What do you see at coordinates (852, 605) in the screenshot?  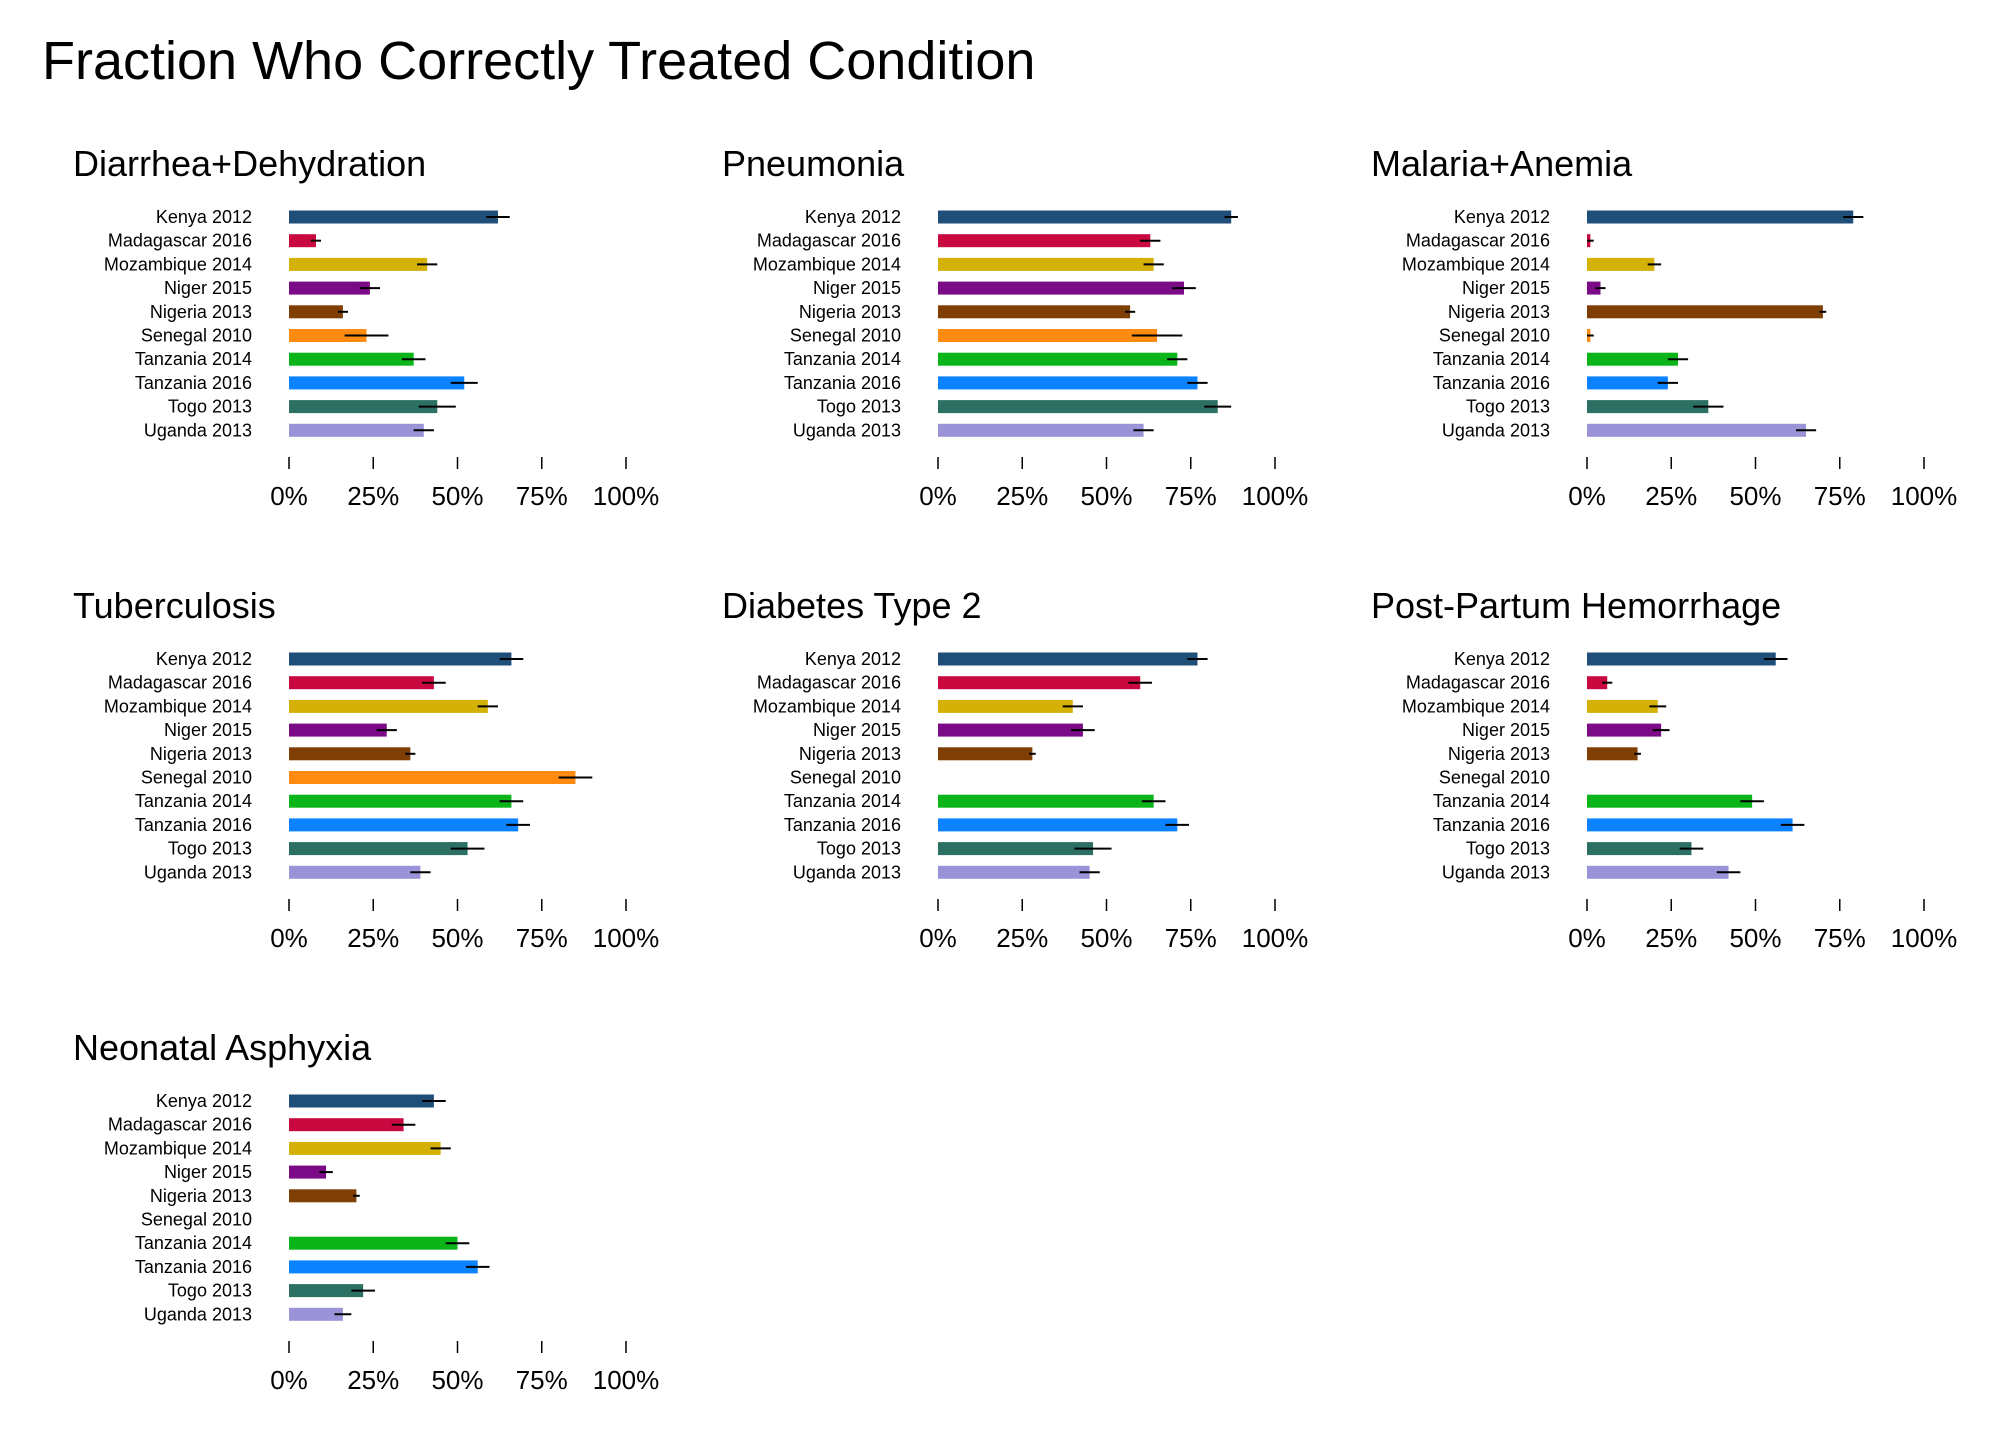 I see `panel-title: Diabetes Type 2` at bounding box center [852, 605].